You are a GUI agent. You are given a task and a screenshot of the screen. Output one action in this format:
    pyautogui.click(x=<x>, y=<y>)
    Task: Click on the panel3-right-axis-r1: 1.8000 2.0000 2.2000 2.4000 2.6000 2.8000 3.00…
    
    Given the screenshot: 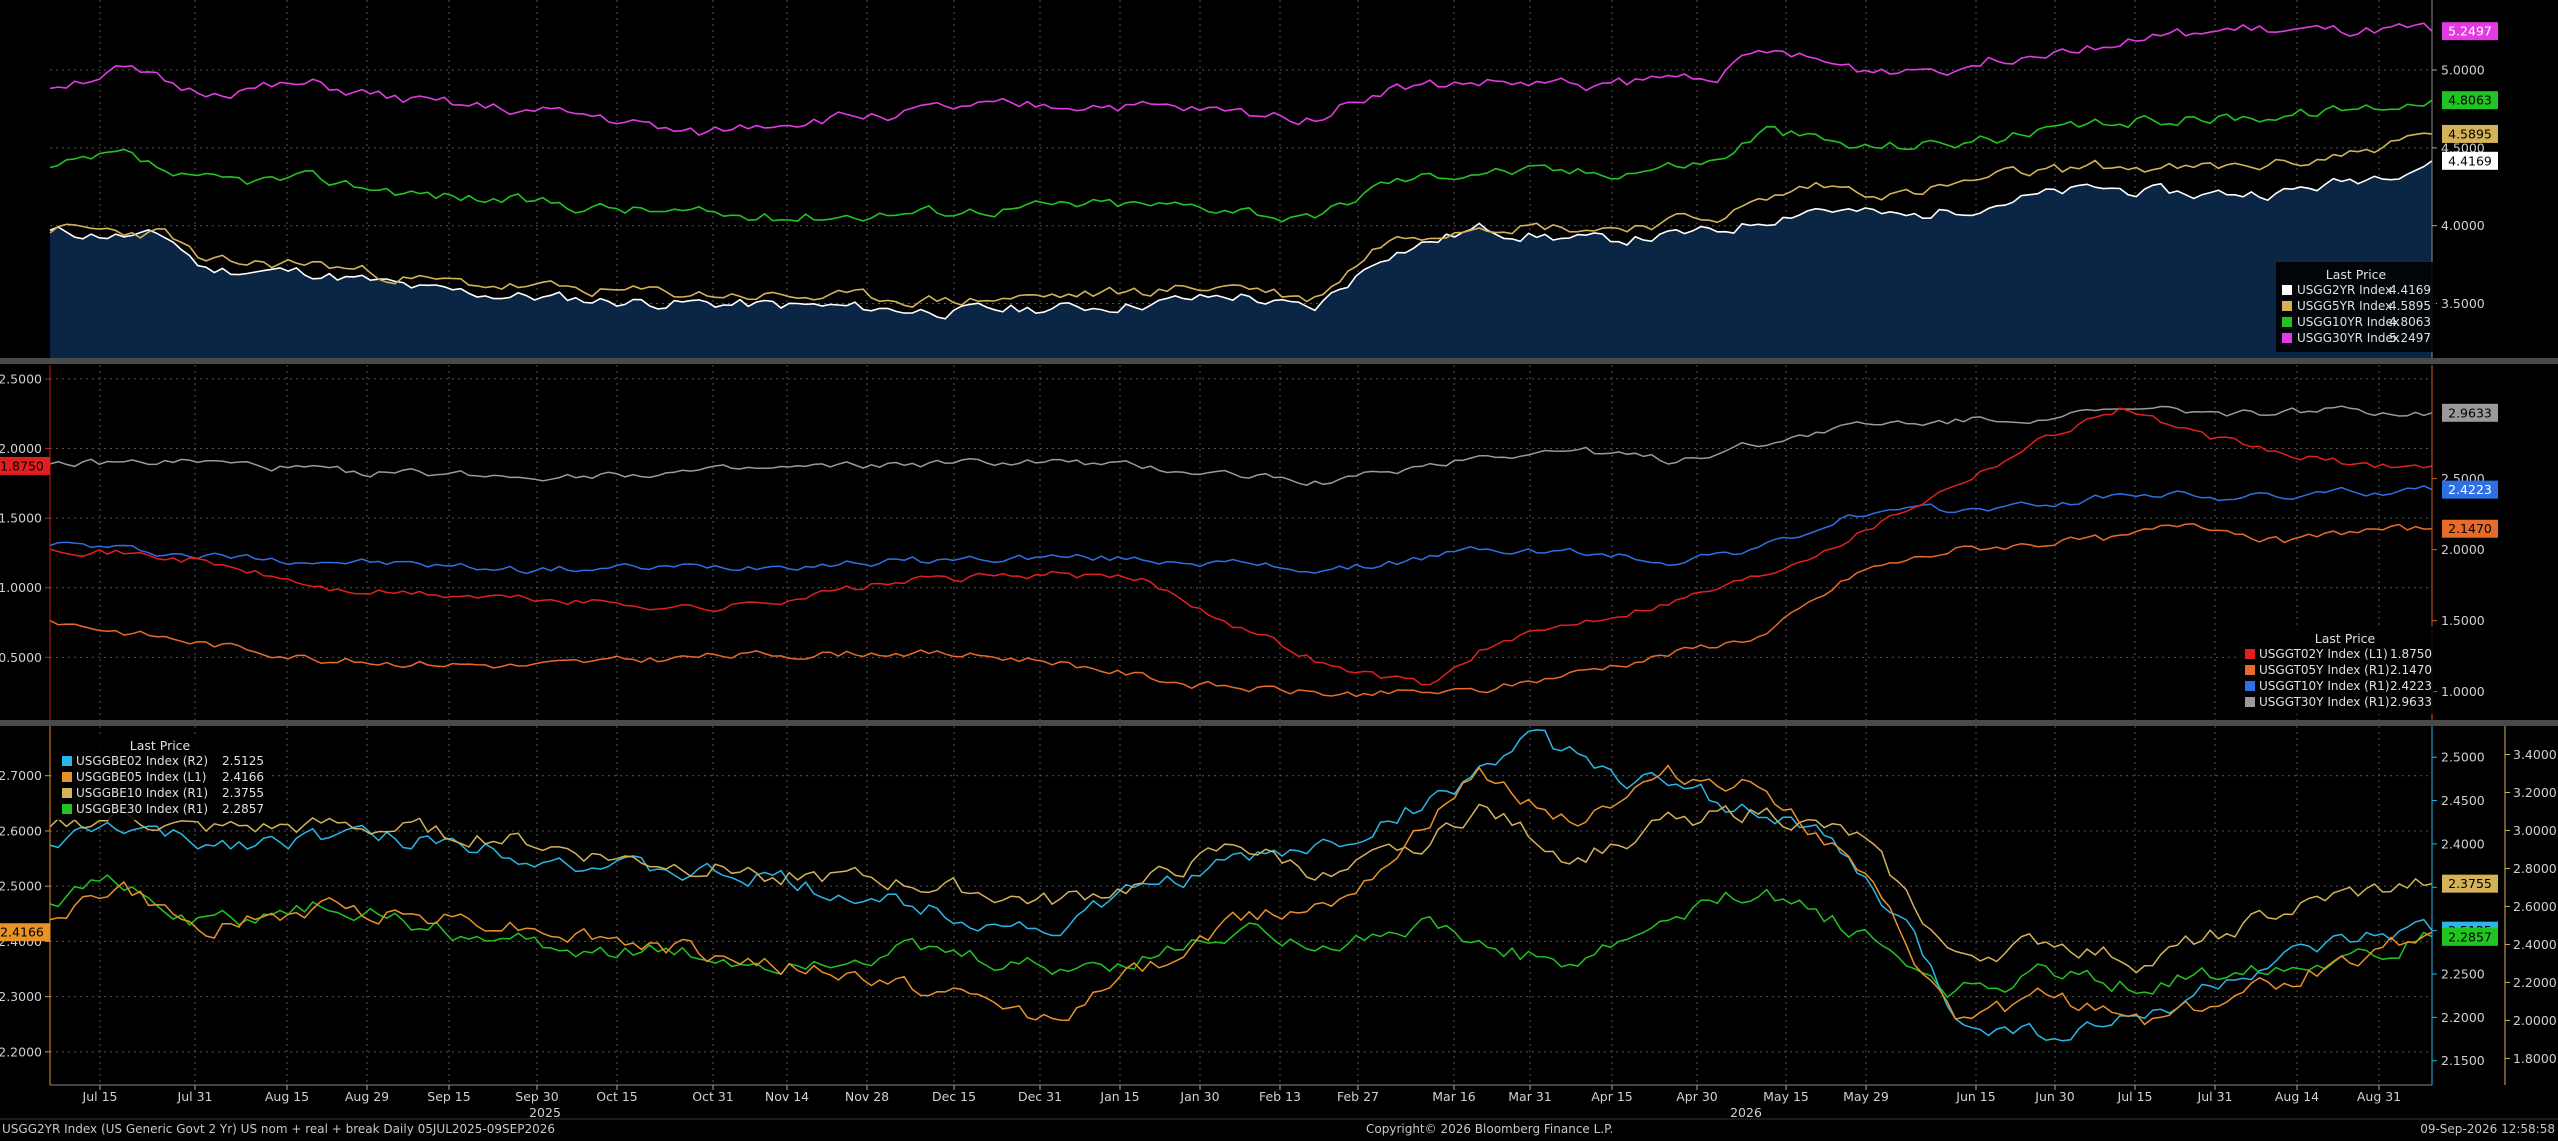 What is the action you would take?
    pyautogui.click(x=2530, y=905)
    